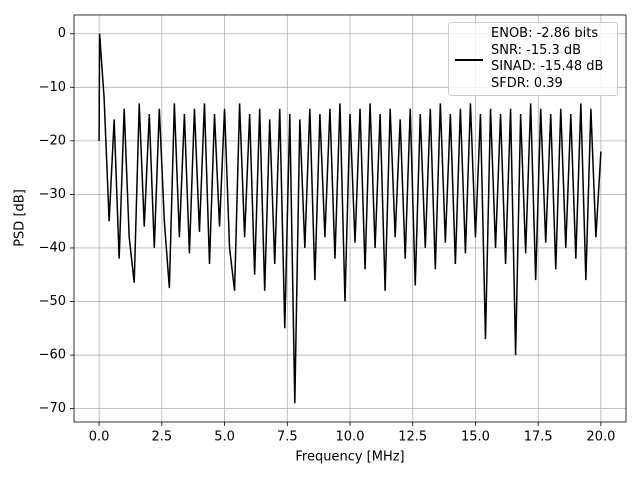  I want to click on x-axis-label: Frequency [MHz], so click(349, 457).